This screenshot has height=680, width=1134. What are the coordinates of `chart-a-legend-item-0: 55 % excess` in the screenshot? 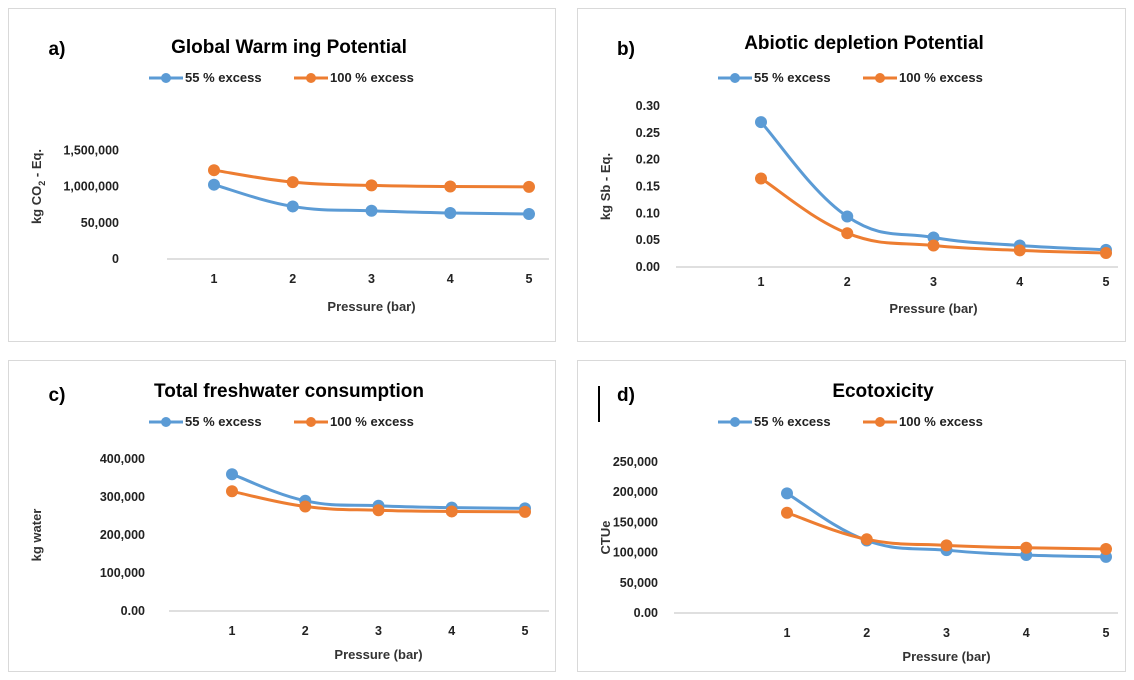 It's located at (205, 77).